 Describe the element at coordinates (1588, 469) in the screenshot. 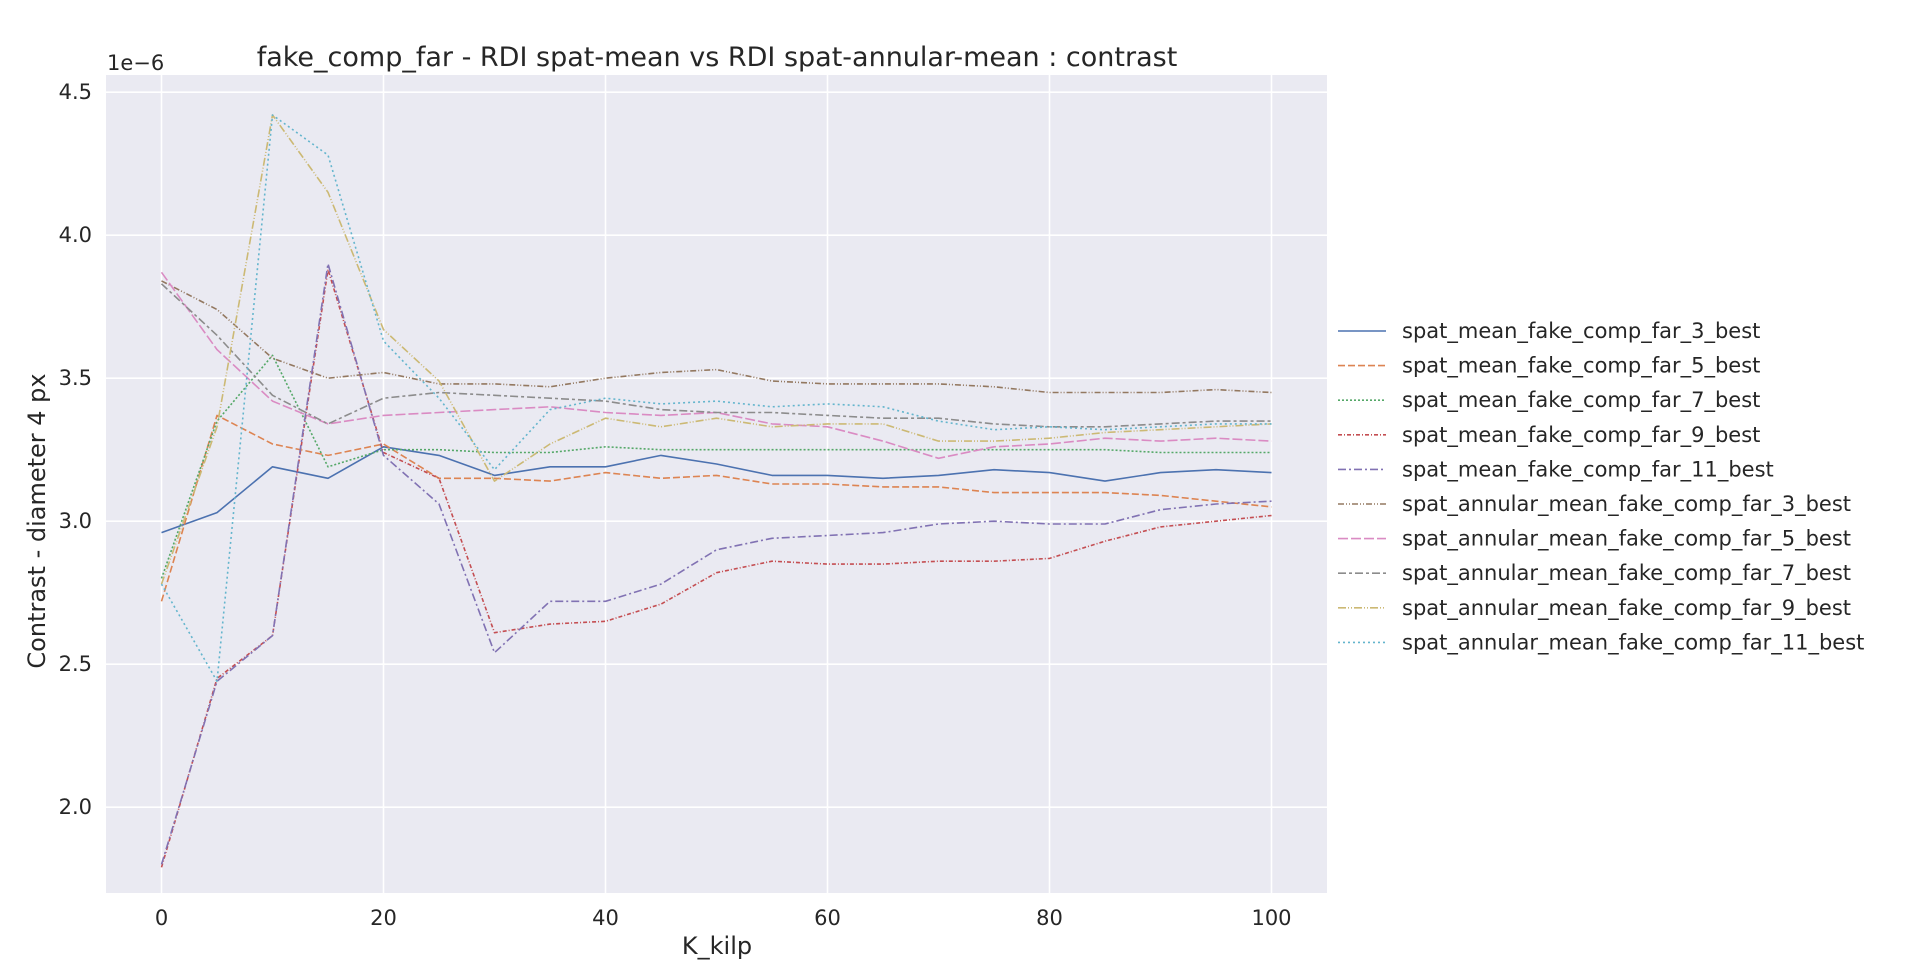

I see `legend-label: spat_mean_fake_comp_far_11_best` at that location.